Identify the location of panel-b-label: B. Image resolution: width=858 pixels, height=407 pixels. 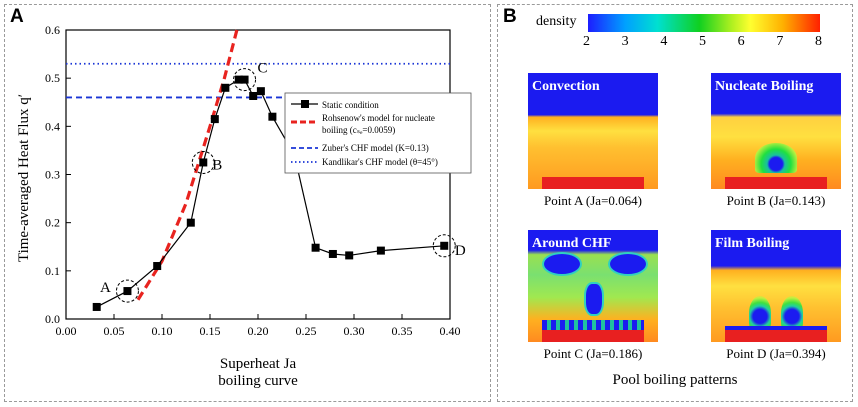
(510, 16).